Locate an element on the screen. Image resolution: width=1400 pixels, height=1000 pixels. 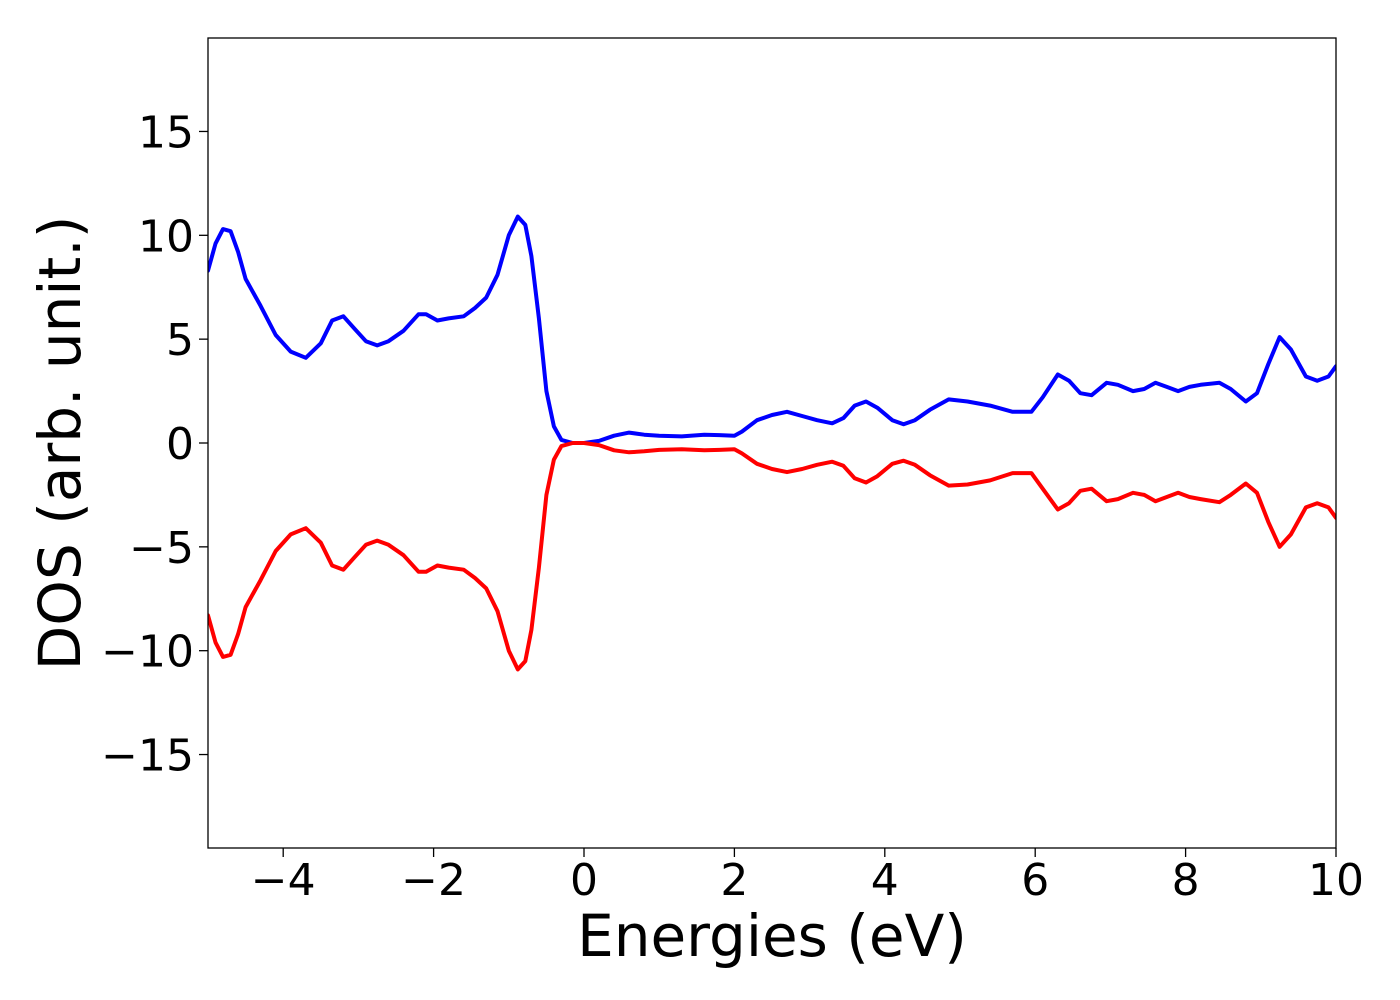
y-tick-label: 0 is located at coordinates (180, 444).